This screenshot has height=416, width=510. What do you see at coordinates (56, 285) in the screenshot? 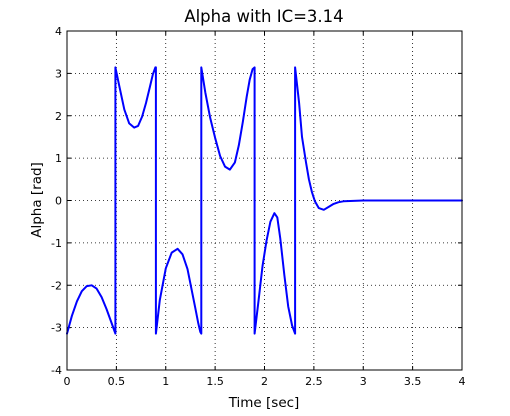
I see `y-tick-label: -2` at bounding box center [56, 285].